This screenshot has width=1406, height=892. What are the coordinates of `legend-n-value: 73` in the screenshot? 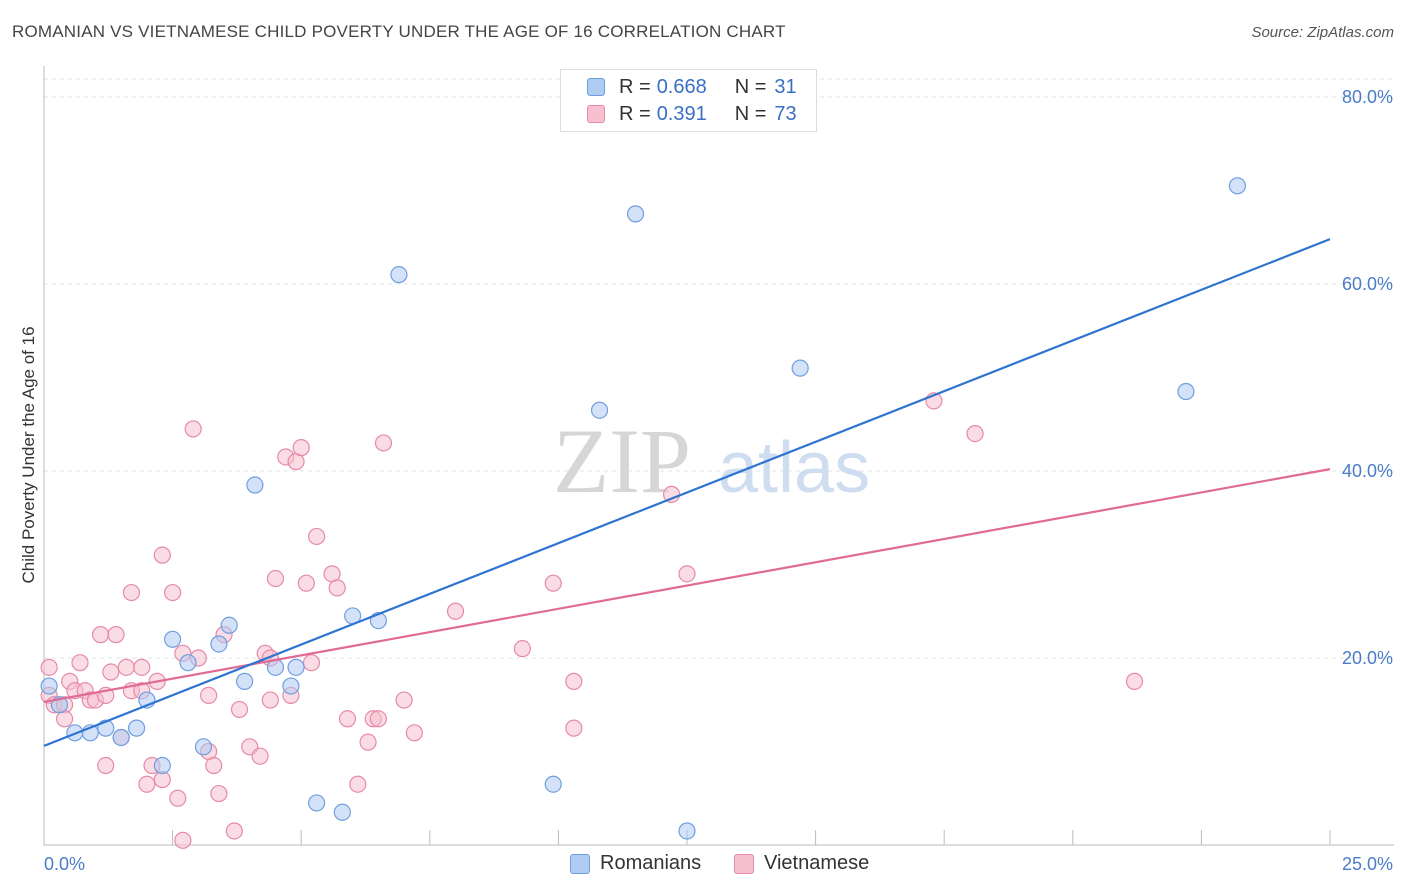 It's located at (785, 113).